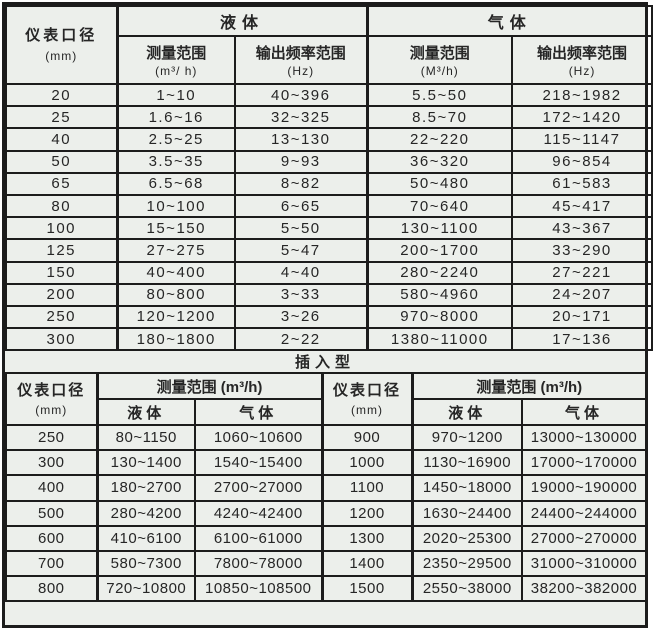 The height and width of the screenshot is (635, 656). I want to click on gas-freq-cell: 43~367, so click(582, 228).